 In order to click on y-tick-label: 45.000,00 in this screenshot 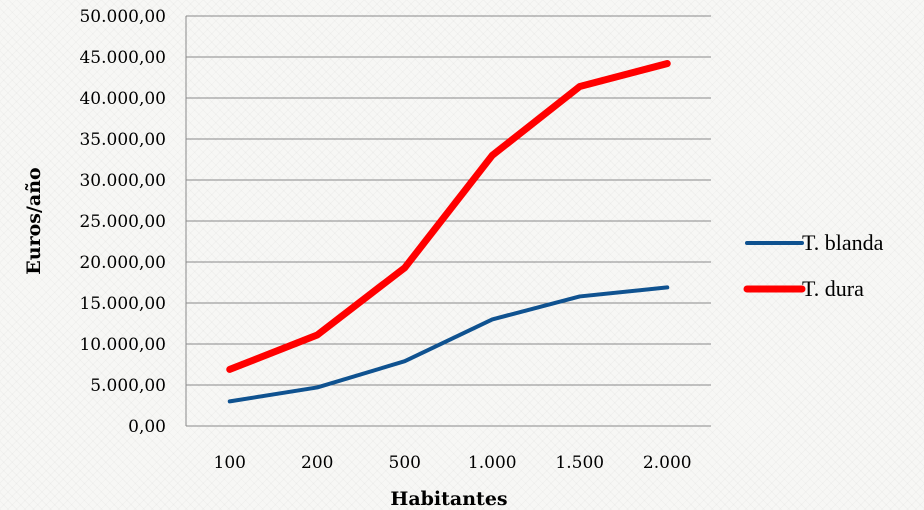, I will do `click(122, 58)`.